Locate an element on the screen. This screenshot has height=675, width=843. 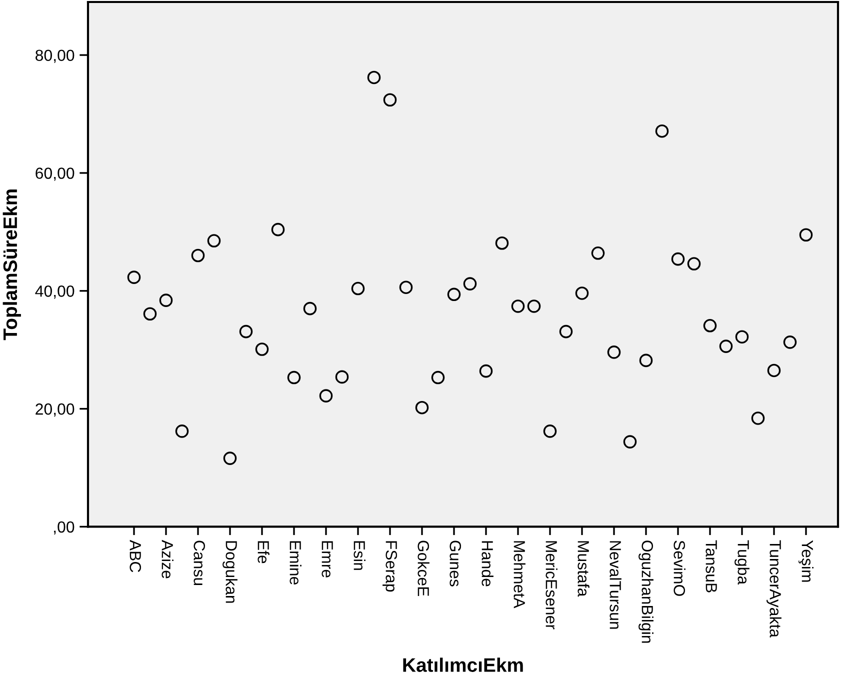
x-tick-label: TuncerAyakta is located at coordinates (774, 589).